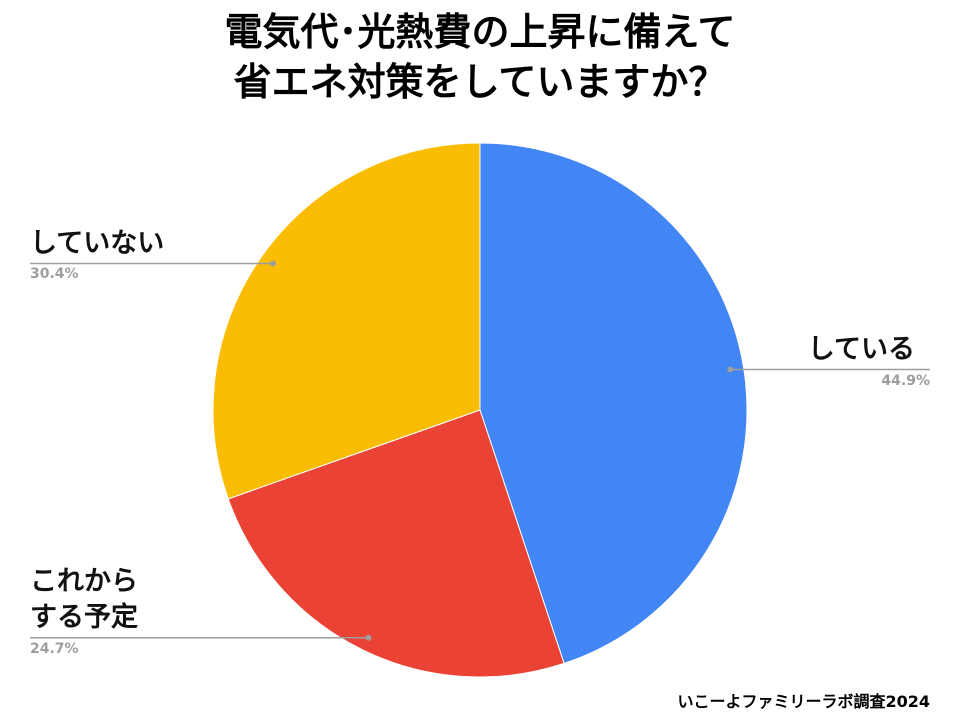 This screenshot has width=960, height=720. Describe the element at coordinates (54, 648) in the screenshot. I see `value-label: 24.7%` at that location.